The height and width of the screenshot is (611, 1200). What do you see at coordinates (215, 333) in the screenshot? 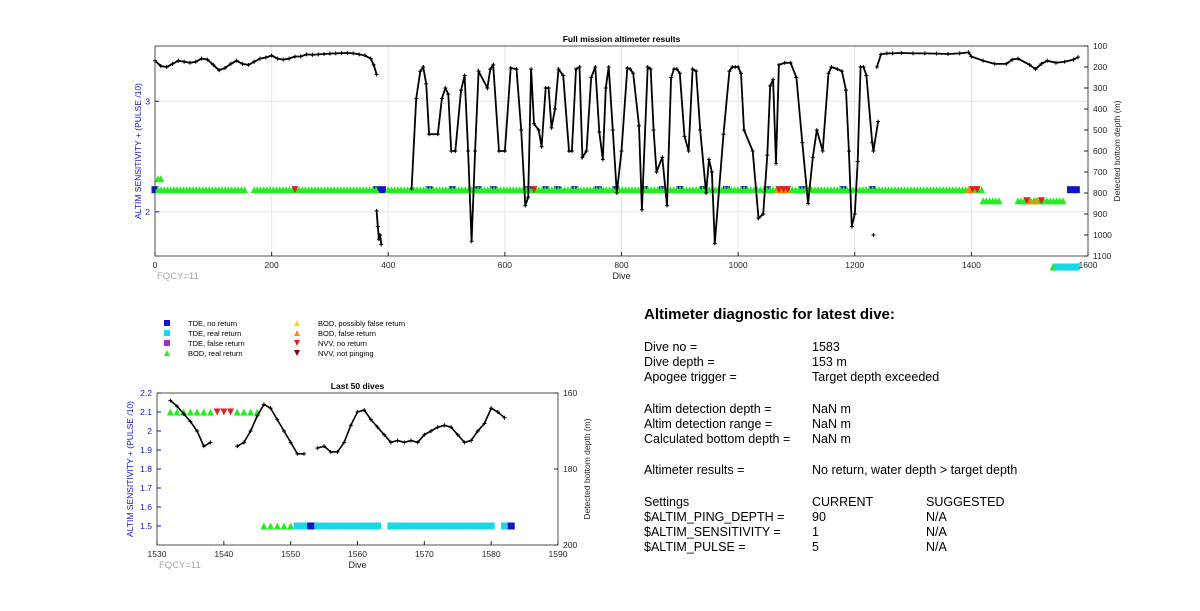
I see `legend-label: TDE, real return` at bounding box center [215, 333].